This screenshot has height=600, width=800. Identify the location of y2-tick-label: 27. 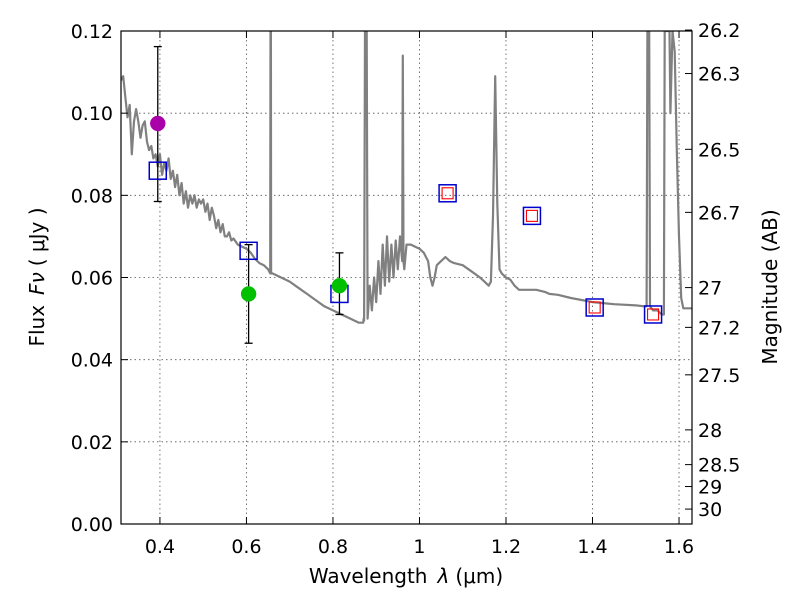
(710, 289).